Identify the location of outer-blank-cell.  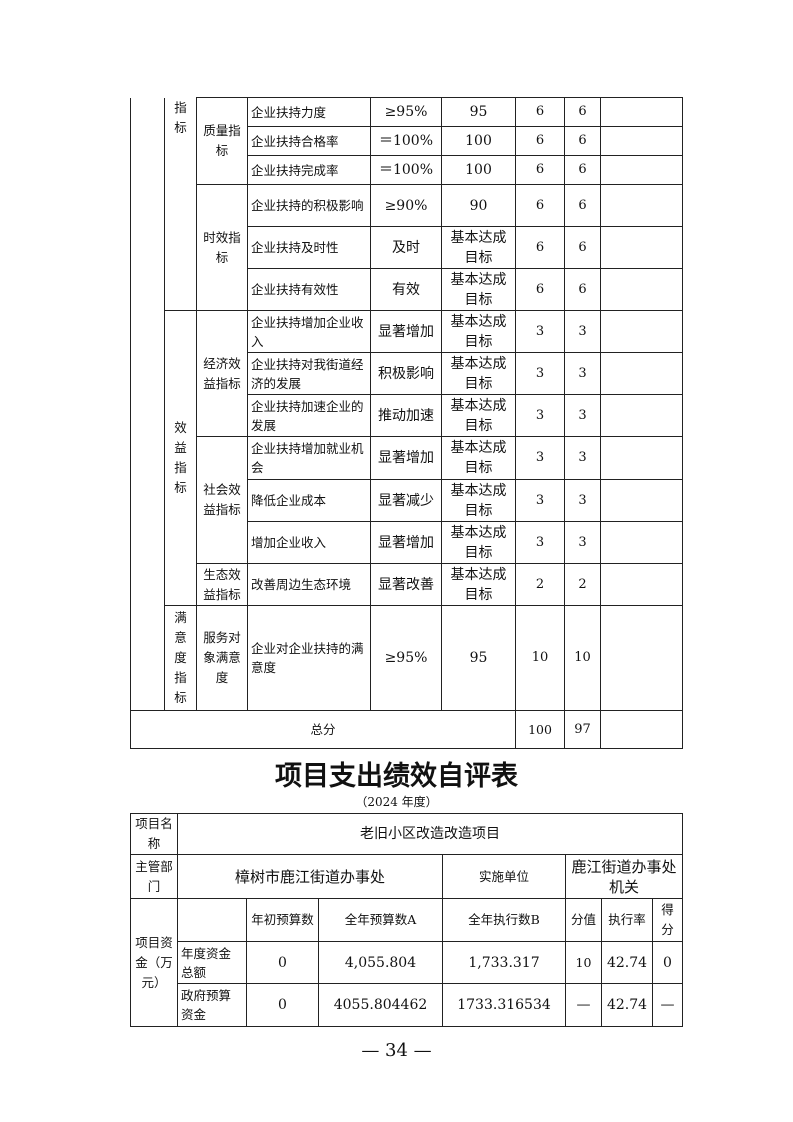
(147, 404).